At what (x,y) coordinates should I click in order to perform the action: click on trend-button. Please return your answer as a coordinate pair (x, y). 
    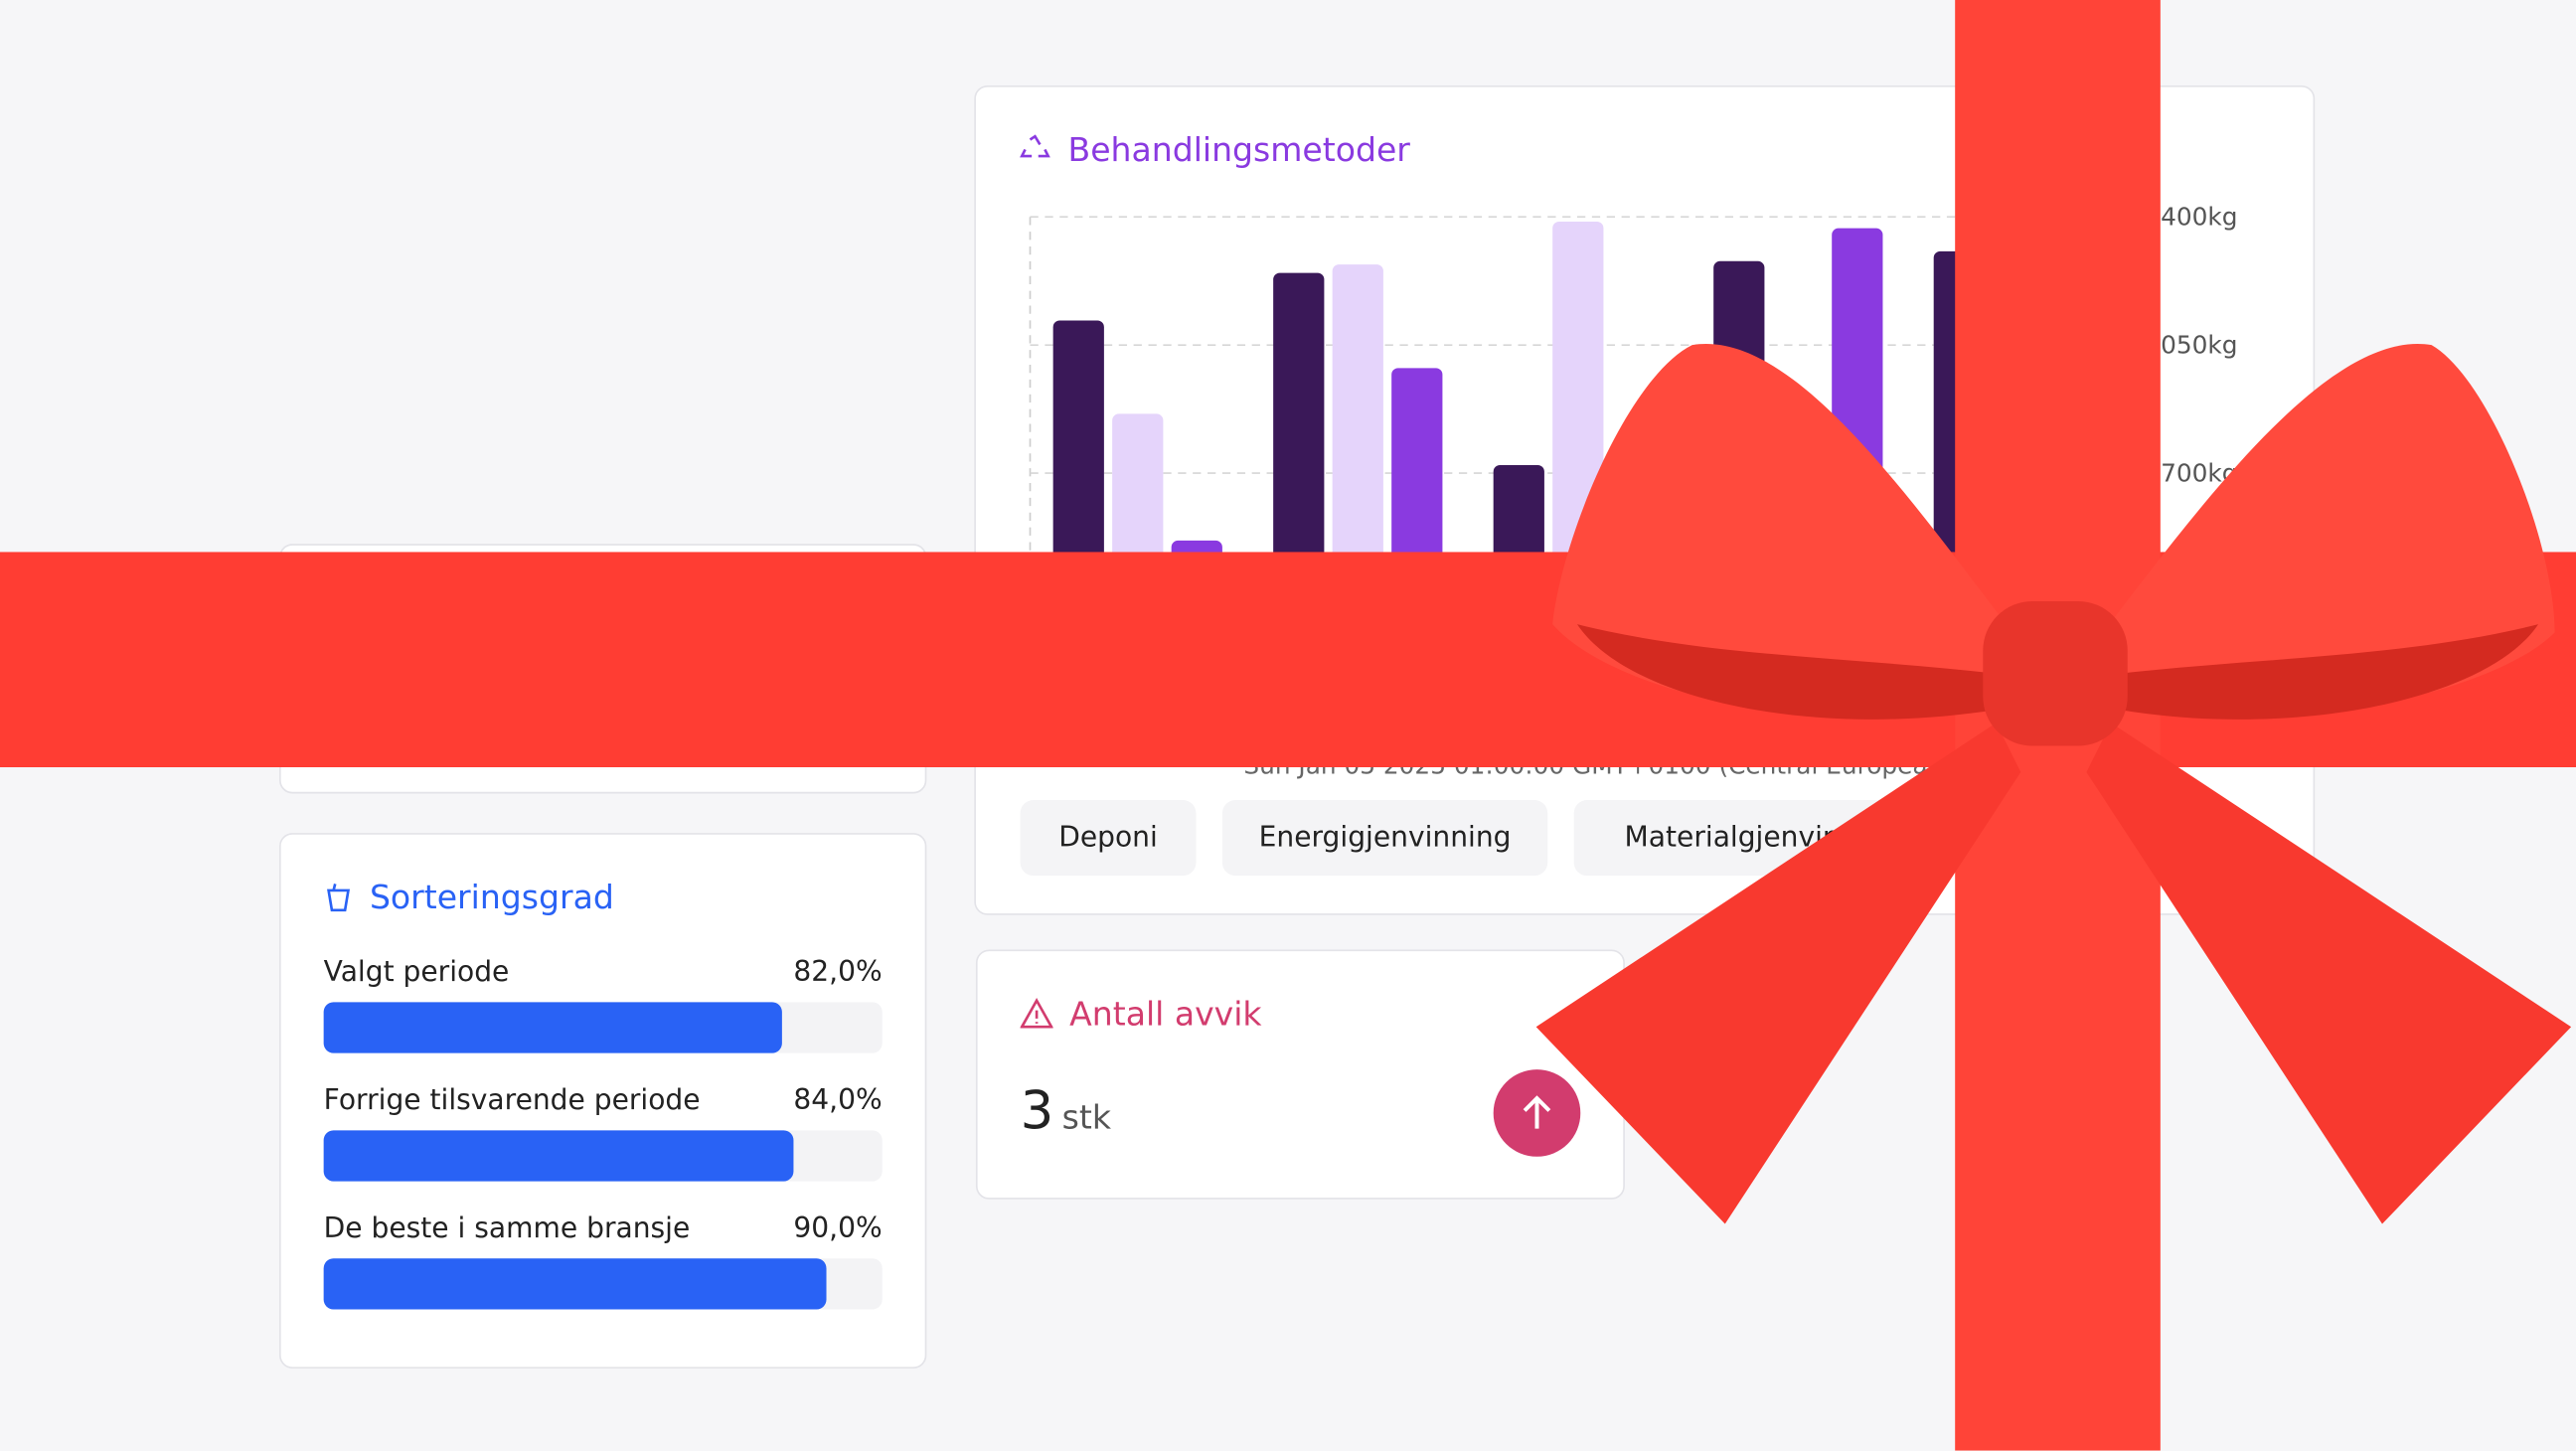
    Looking at the image, I should click on (1537, 1113).